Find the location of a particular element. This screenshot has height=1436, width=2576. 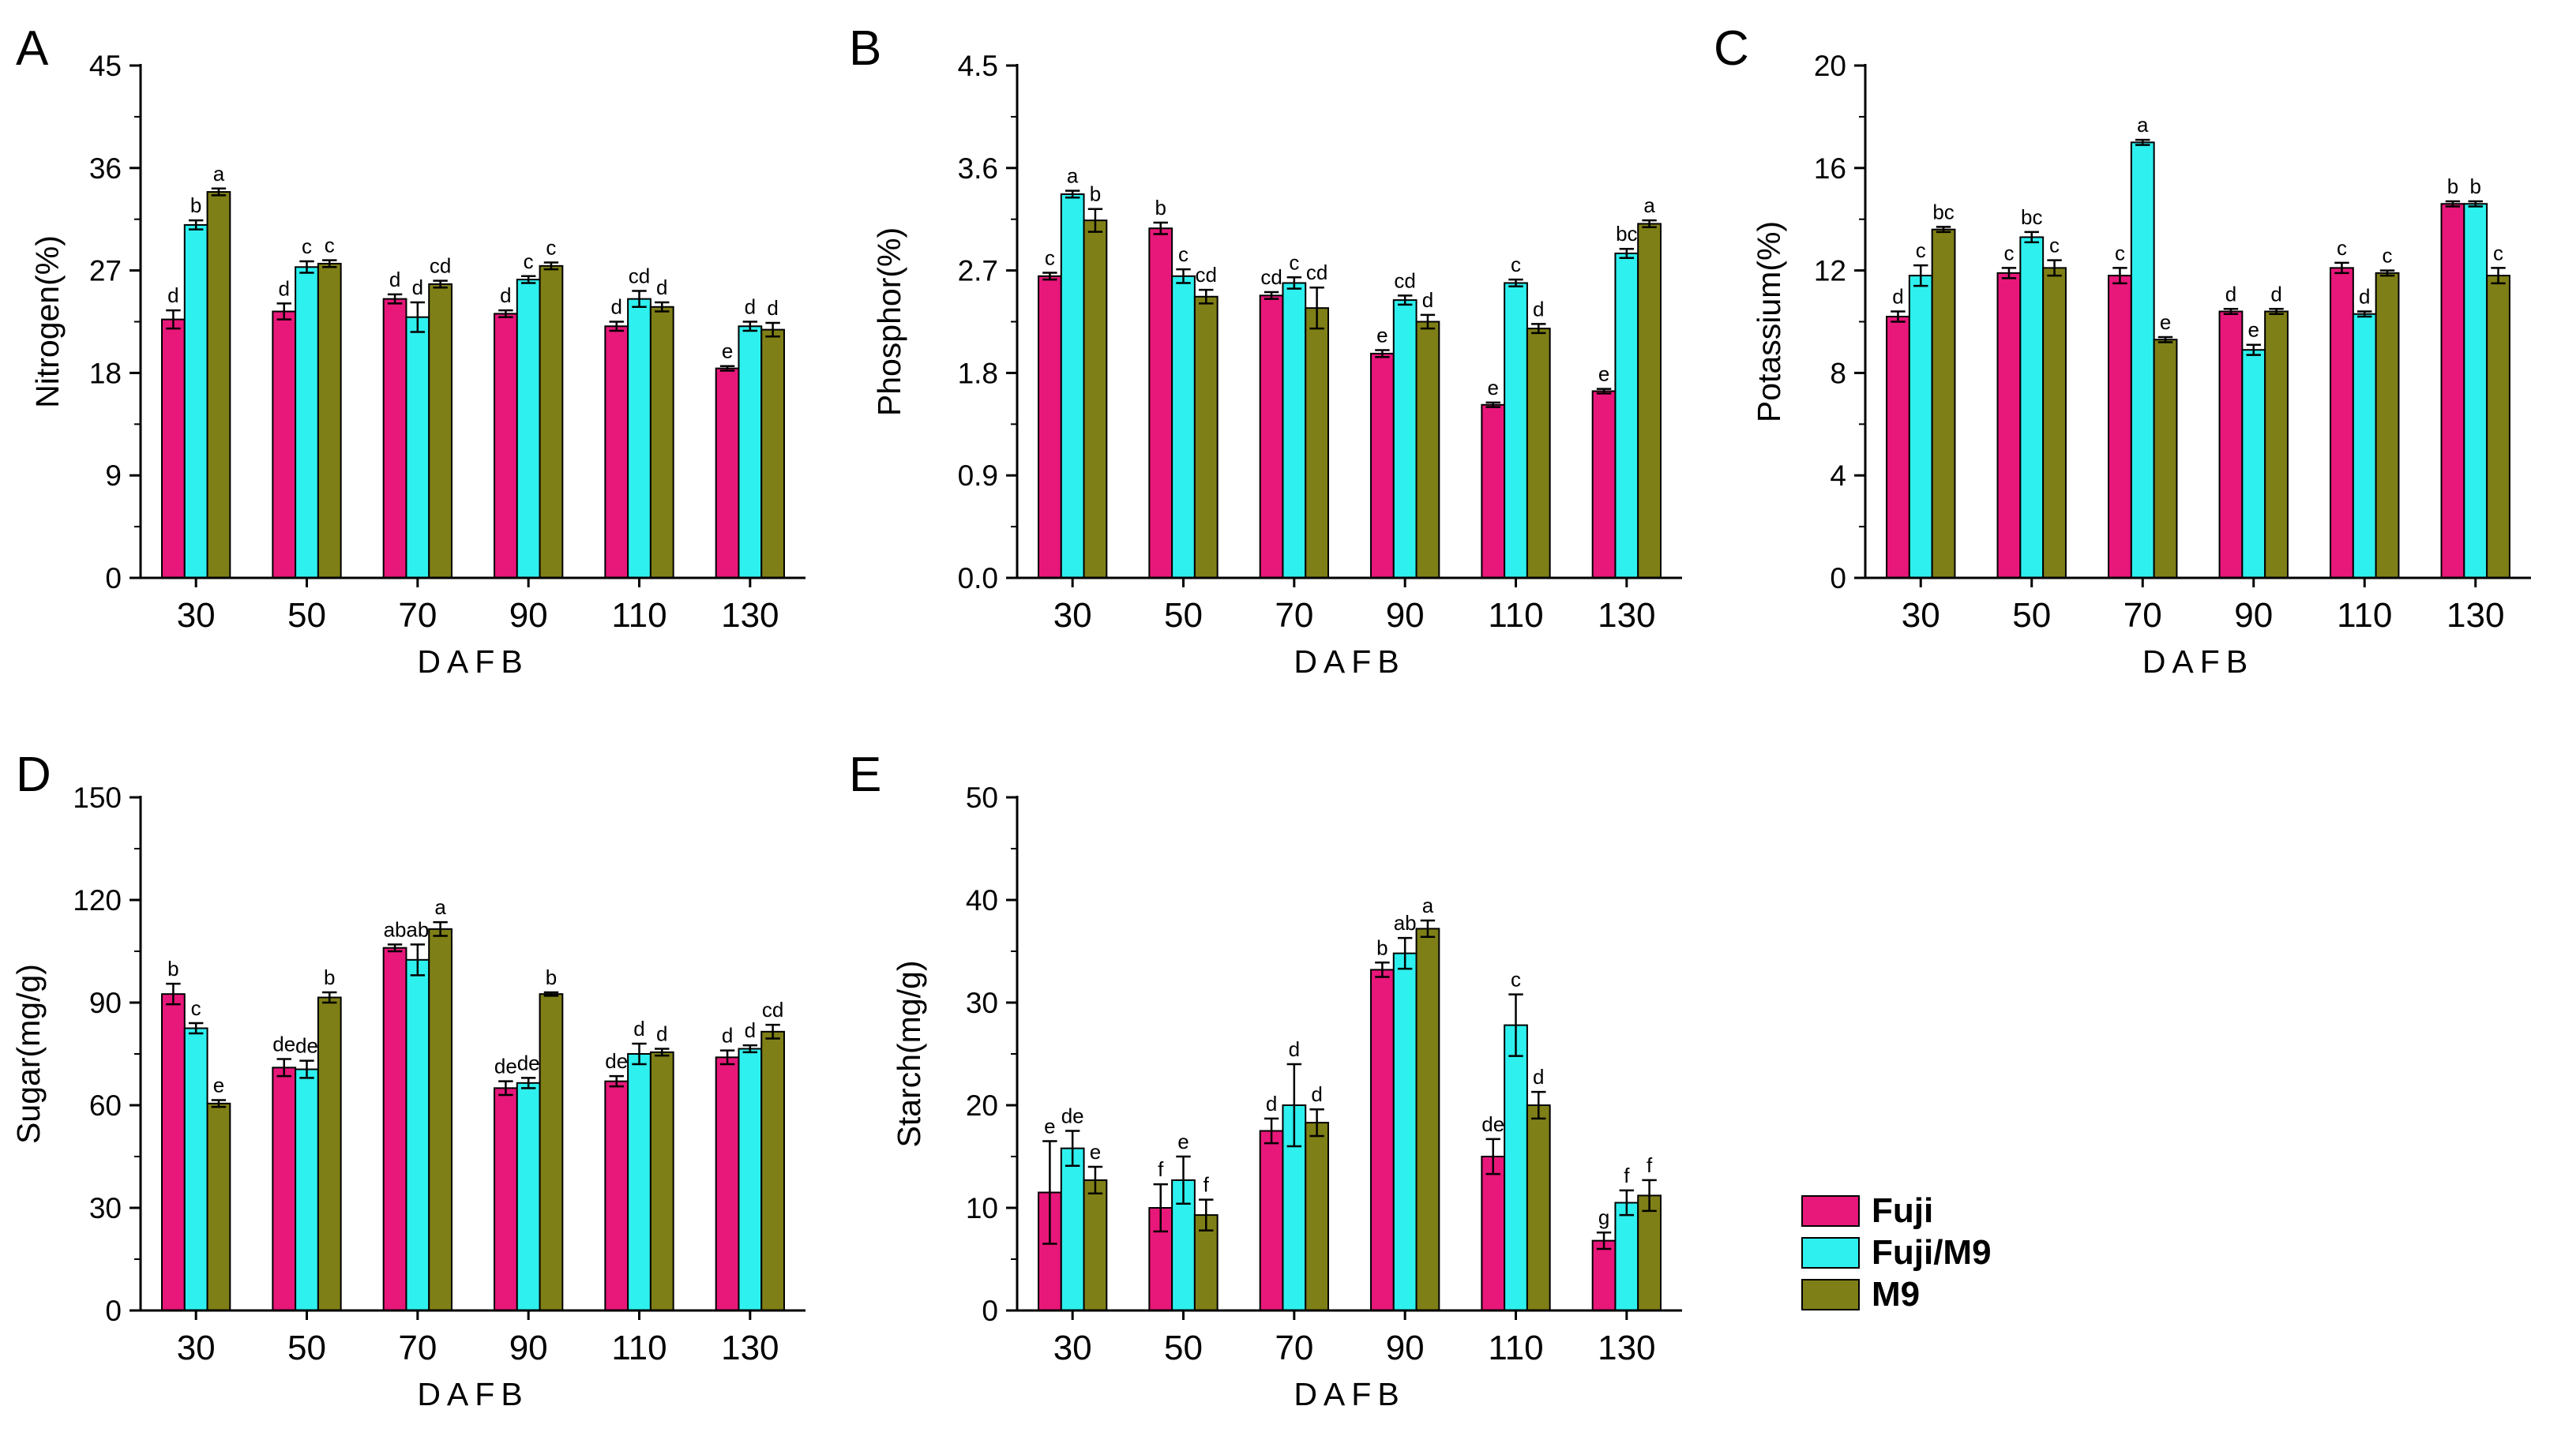

x-tick-label: 50 is located at coordinates (1183, 1348).